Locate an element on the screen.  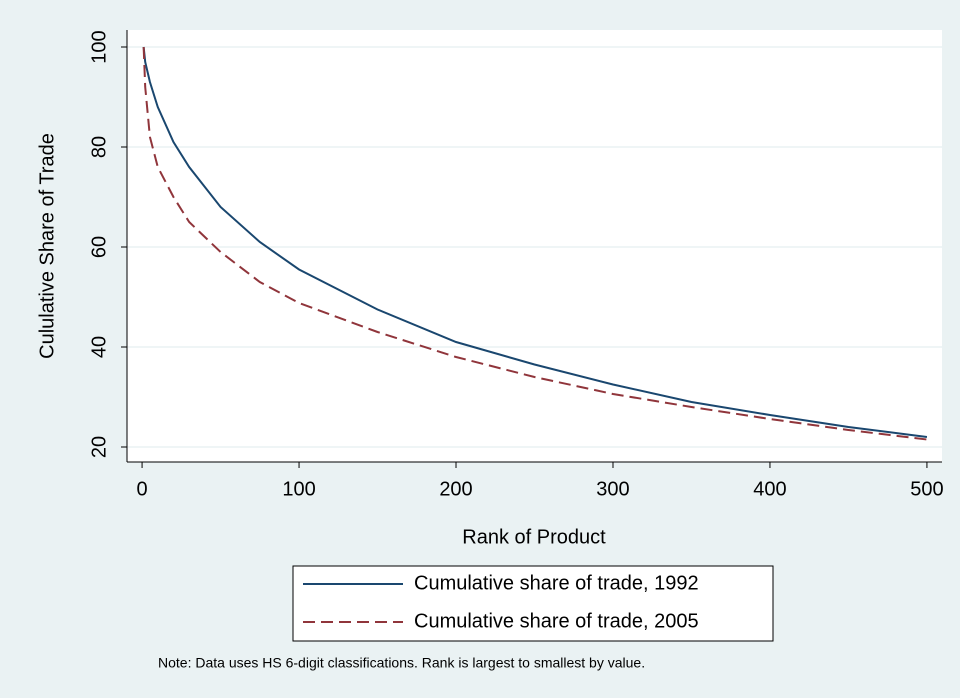
x-tick-label: 500 is located at coordinates (926, 489).